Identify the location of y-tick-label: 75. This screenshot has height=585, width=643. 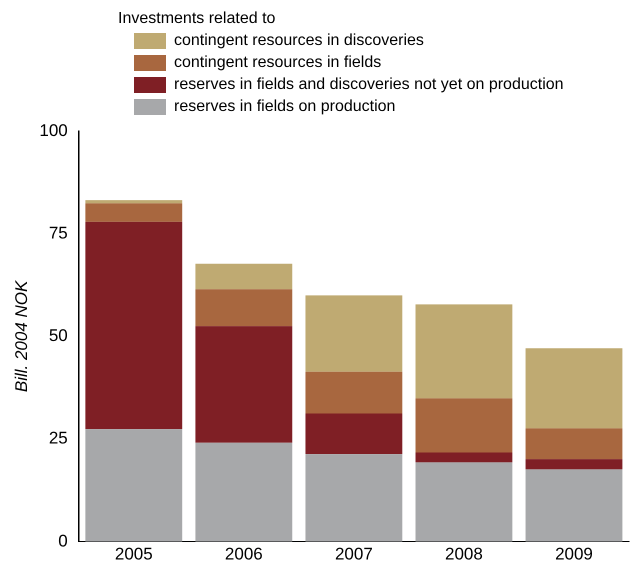
(58, 232).